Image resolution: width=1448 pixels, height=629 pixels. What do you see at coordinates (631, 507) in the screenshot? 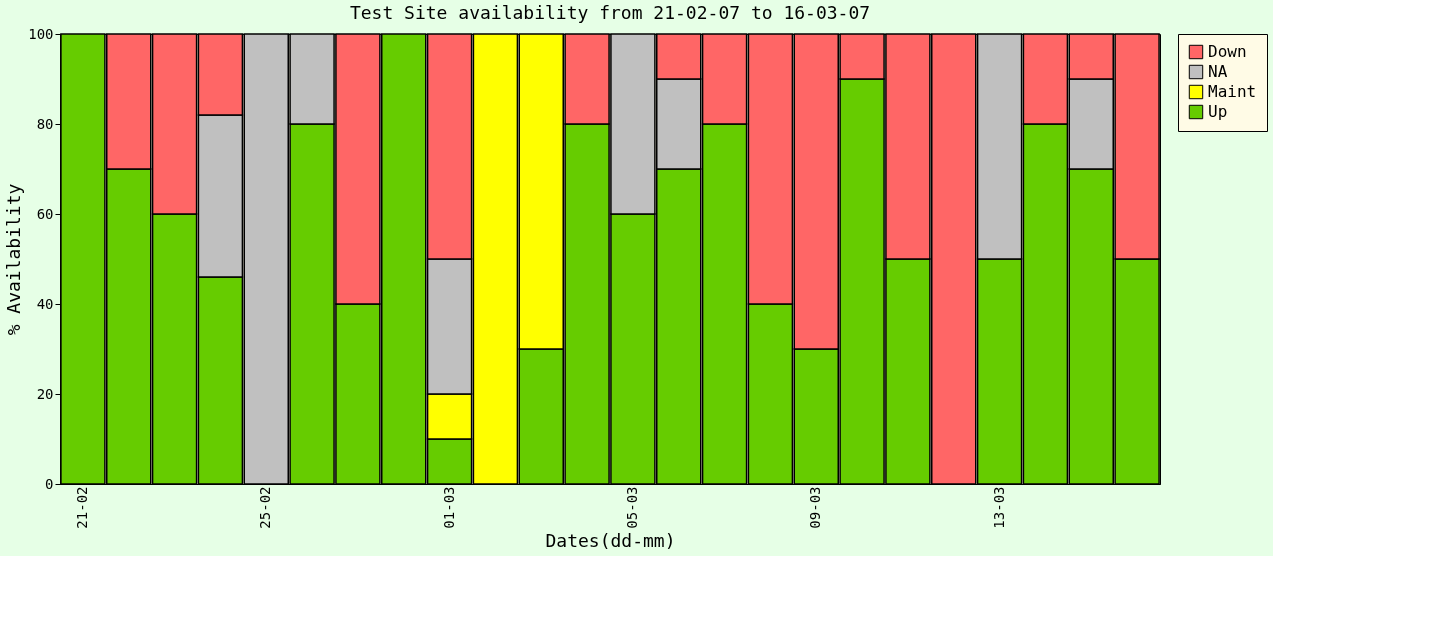
I see `x-tick-label: 05-03` at bounding box center [631, 507].